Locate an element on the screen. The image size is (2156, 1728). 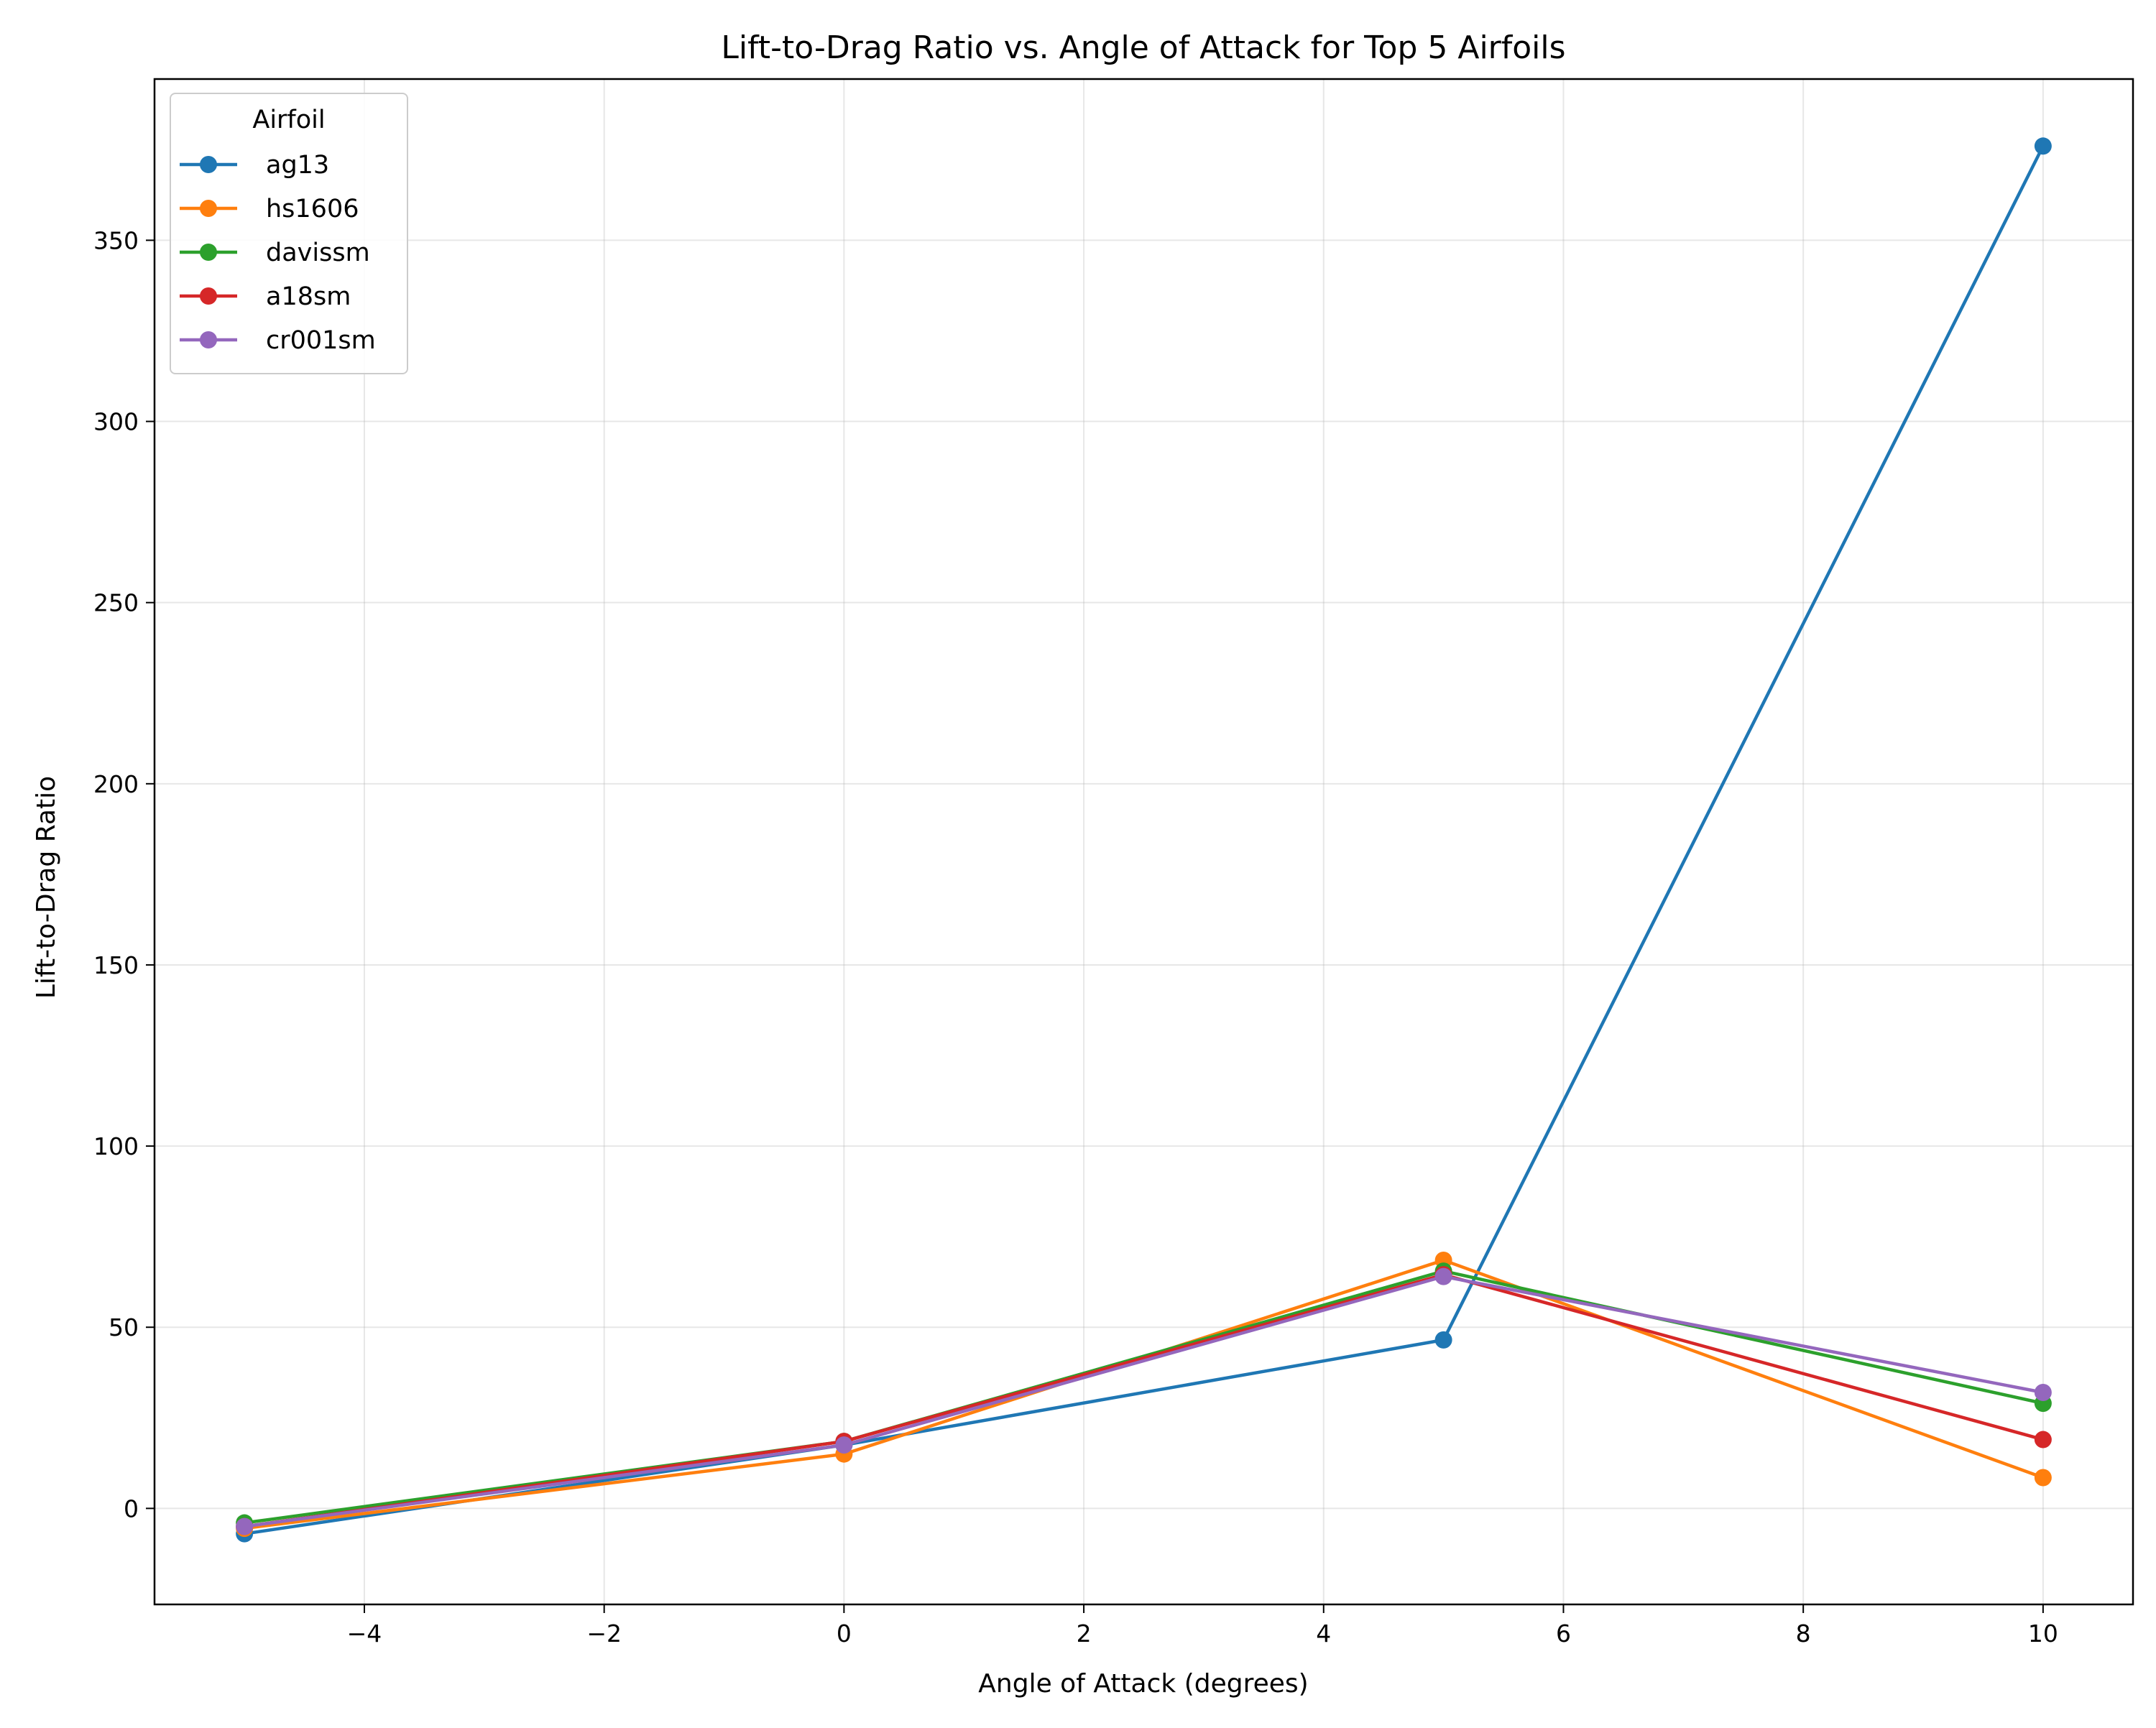
legend-label: cr001sm is located at coordinates (321, 340).